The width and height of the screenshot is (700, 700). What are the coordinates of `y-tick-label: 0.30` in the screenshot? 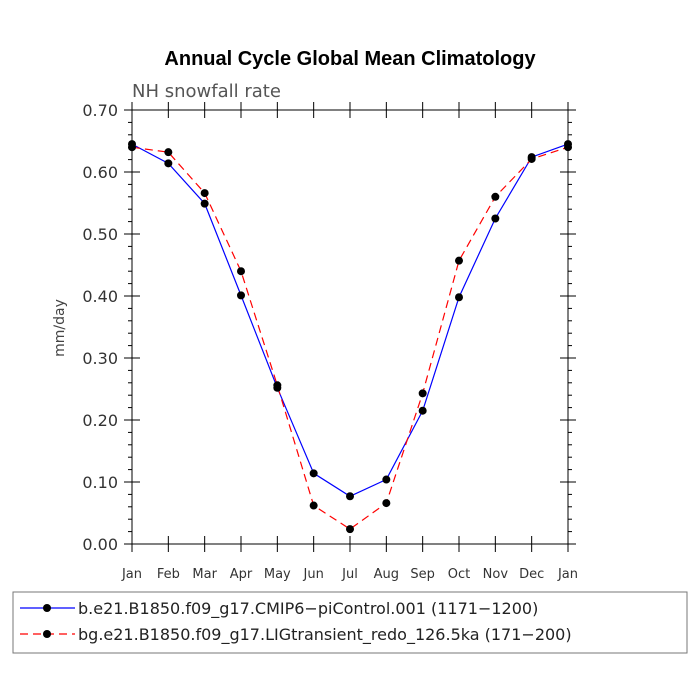 It's located at (100, 358).